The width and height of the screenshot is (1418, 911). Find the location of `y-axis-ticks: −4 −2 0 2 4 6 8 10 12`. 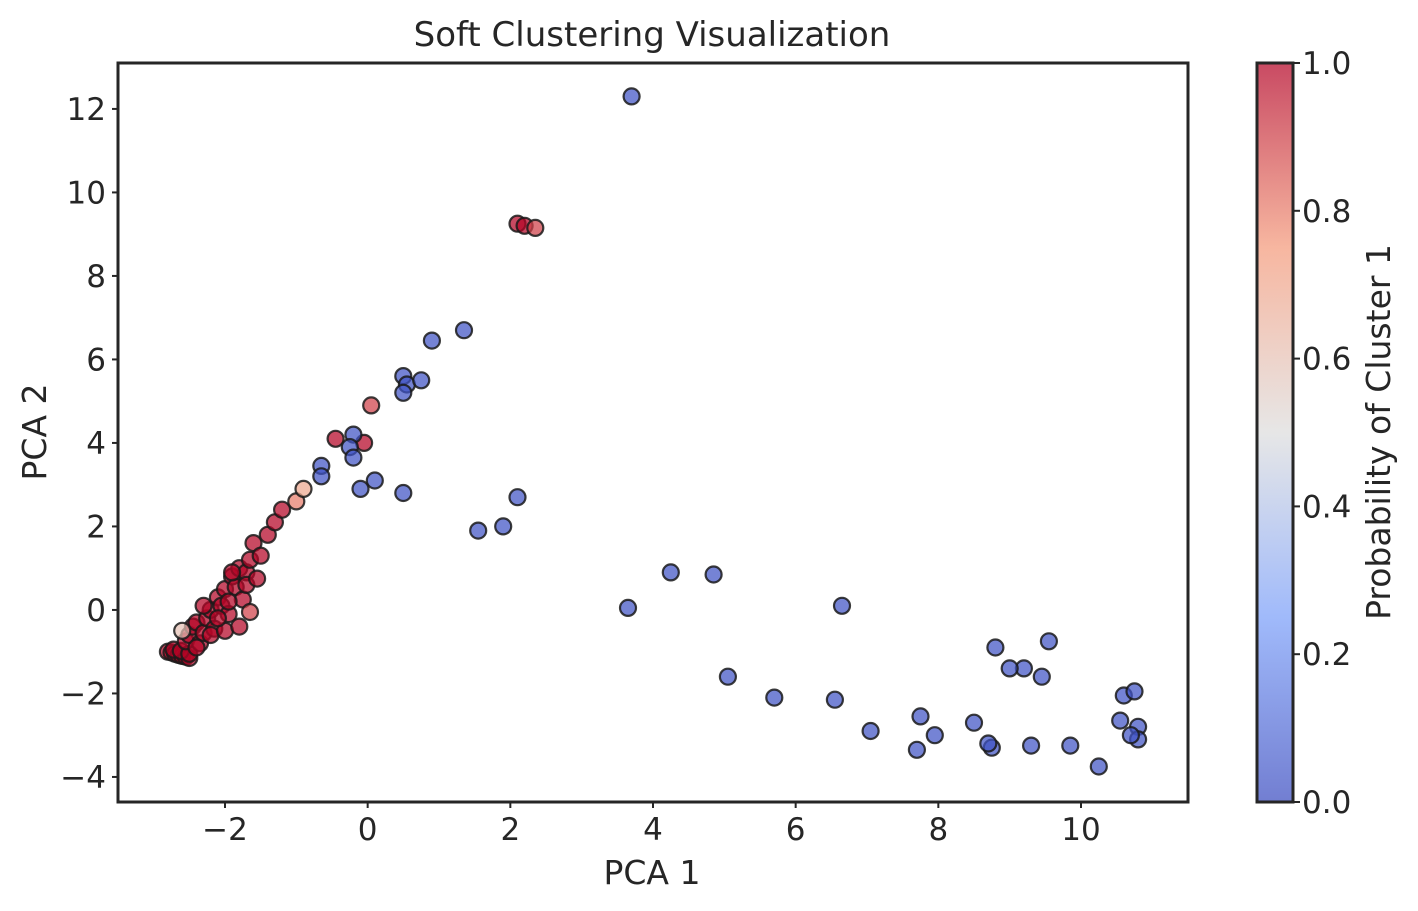

y-axis-ticks: −4 −2 0 2 4 6 8 10 12 is located at coordinates (89, 444).